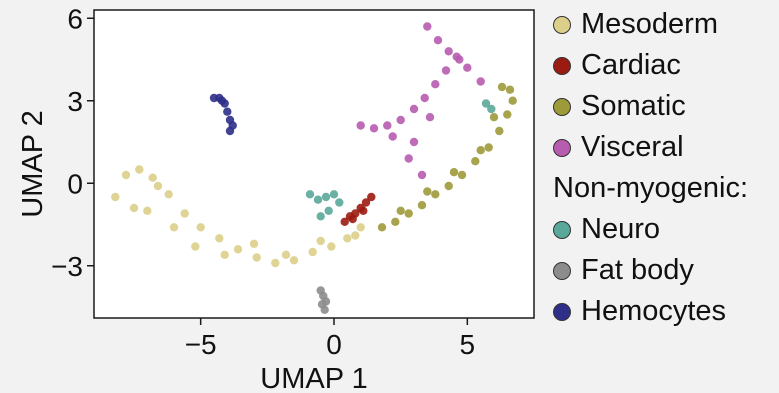 Image resolution: width=779 pixels, height=393 pixels. What do you see at coordinates (654, 311) in the screenshot?
I see `legend-label: Hemocytes` at bounding box center [654, 311].